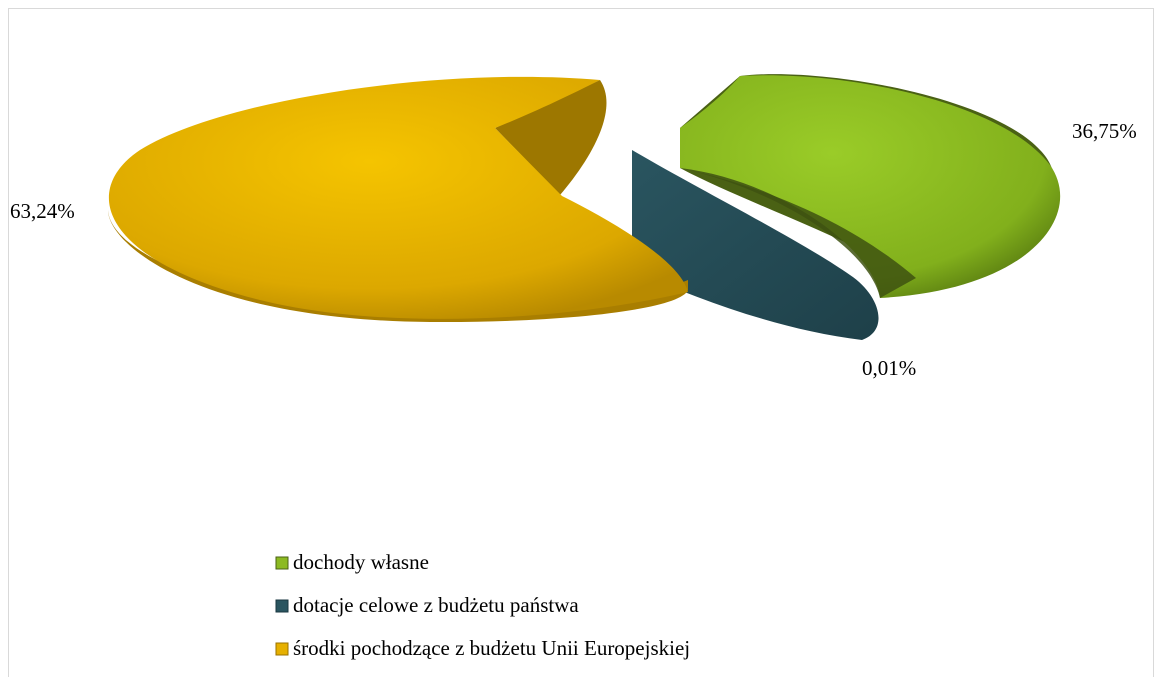  Describe the element at coordinates (282, 563) in the screenshot. I see `legend-swatch-green` at that location.